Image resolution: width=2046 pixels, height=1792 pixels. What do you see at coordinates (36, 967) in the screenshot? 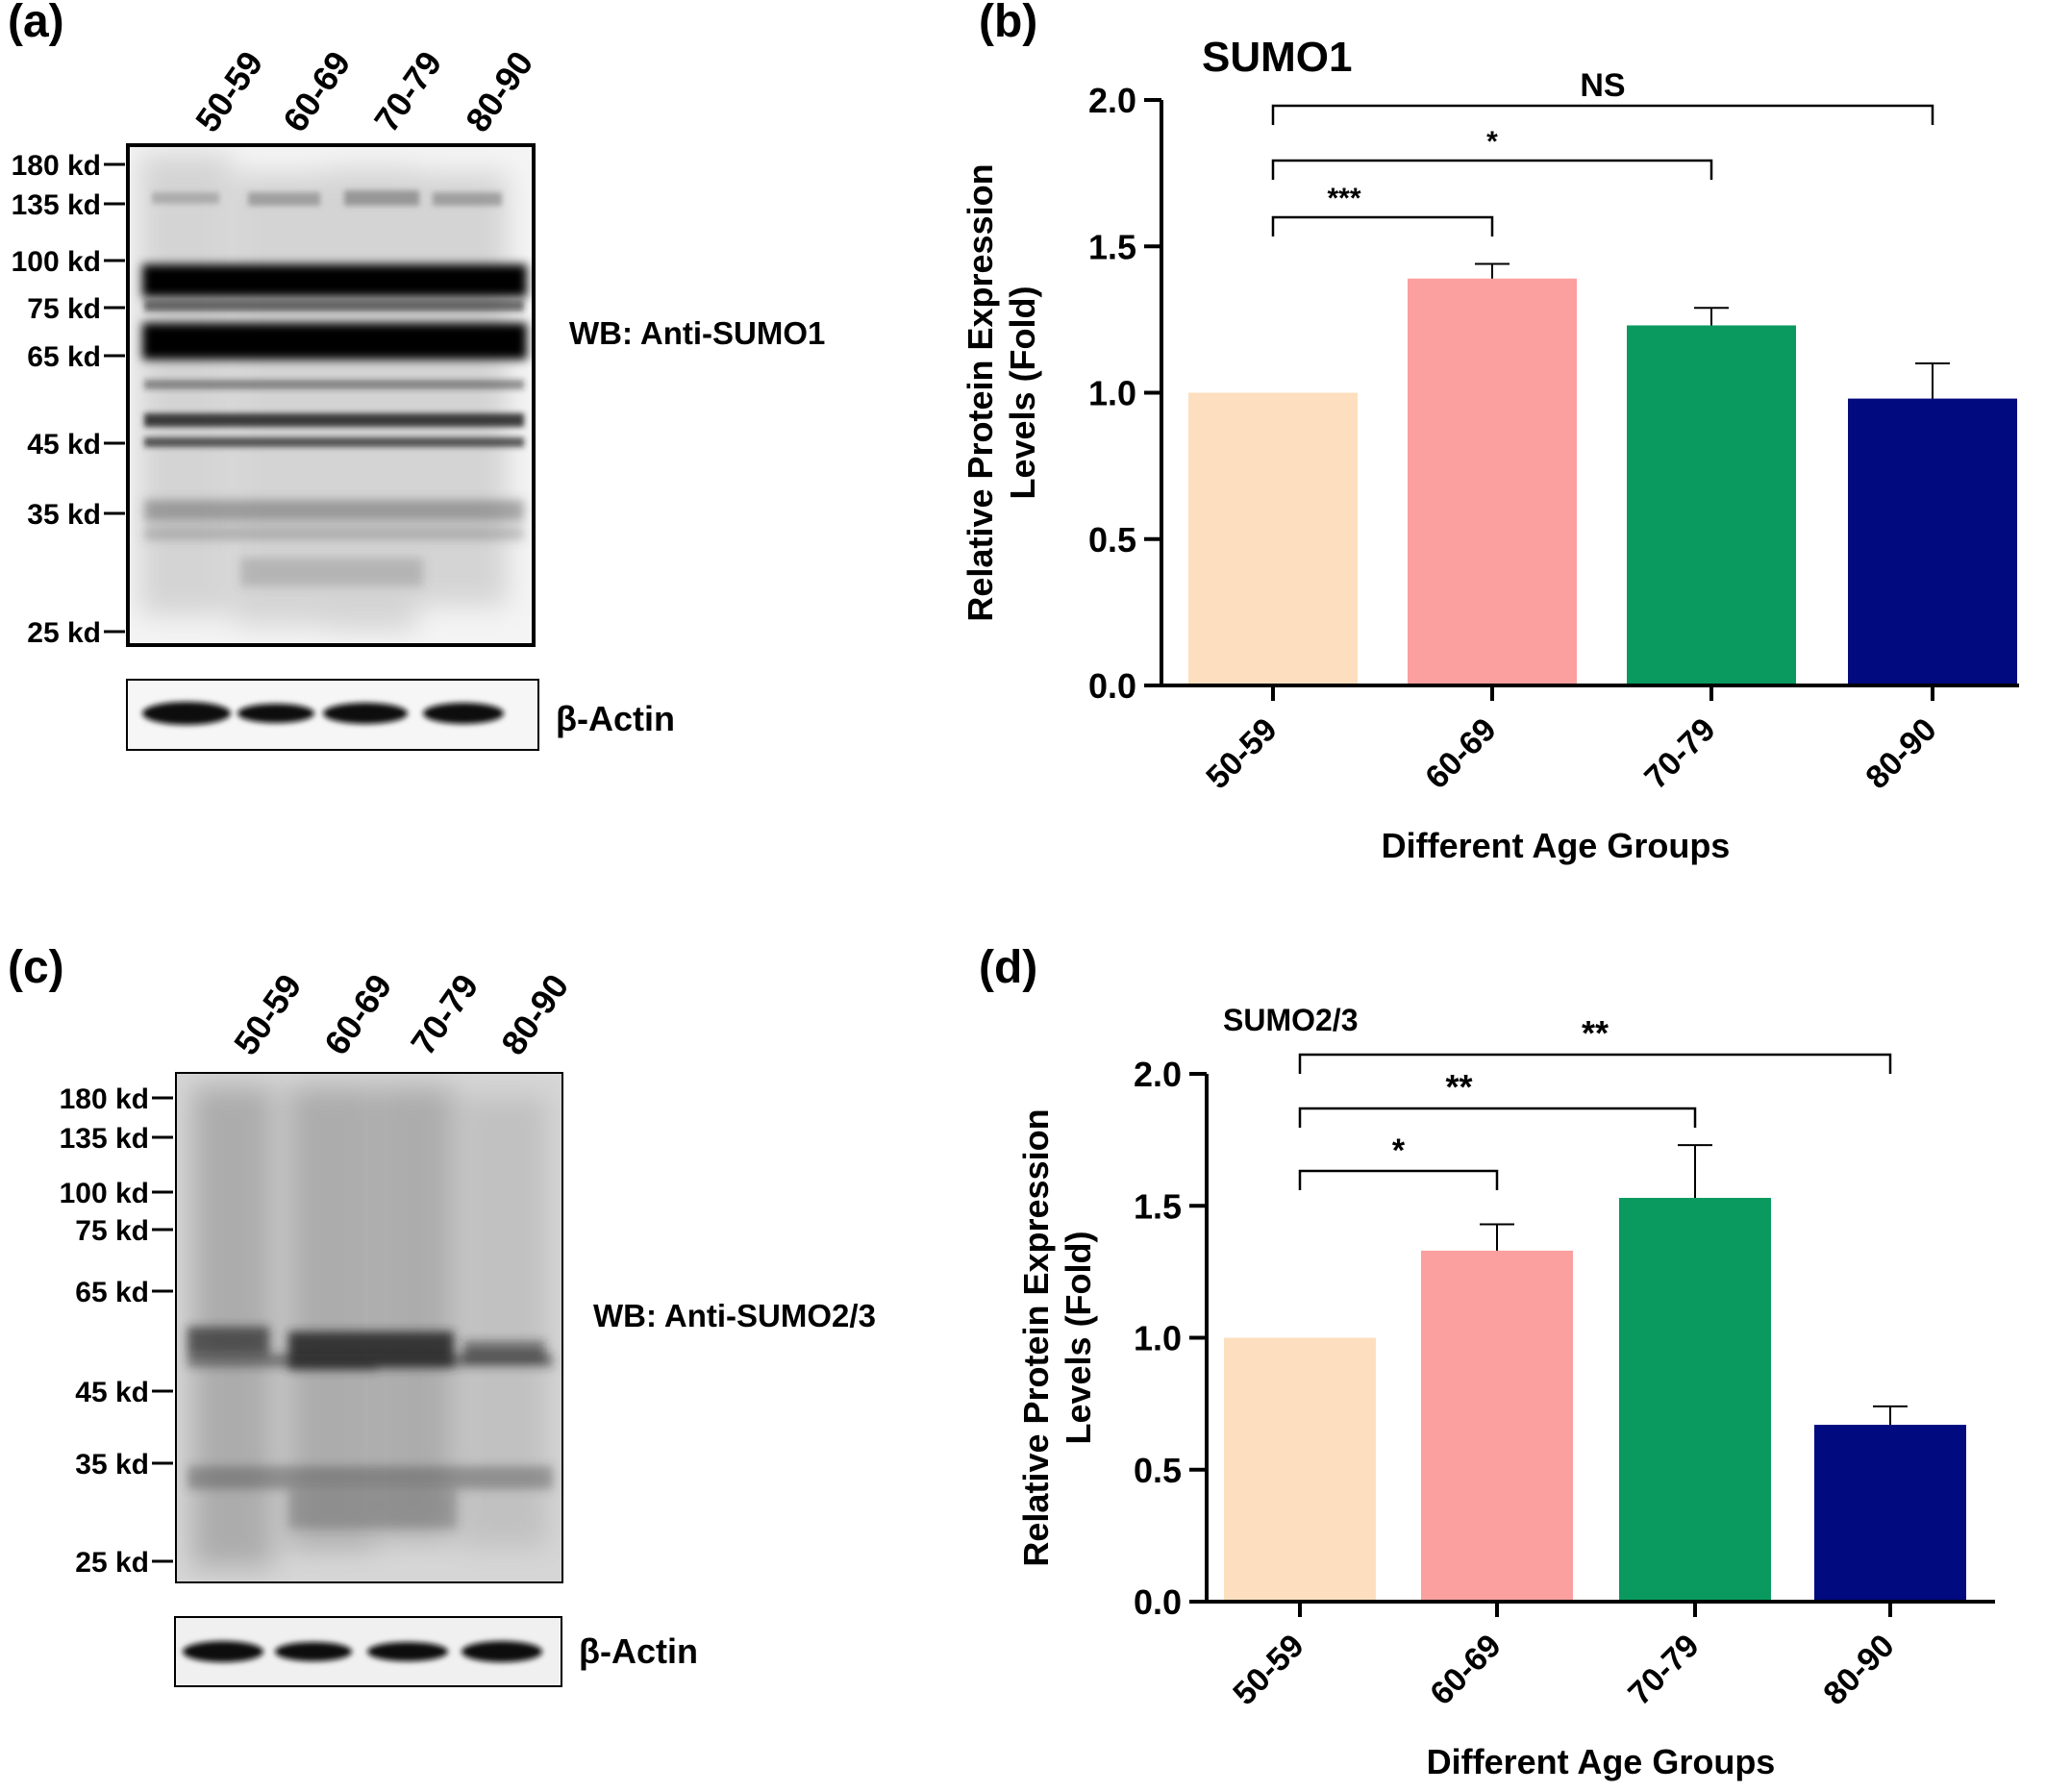
I see `panel-label-c: (c)` at bounding box center [36, 967].